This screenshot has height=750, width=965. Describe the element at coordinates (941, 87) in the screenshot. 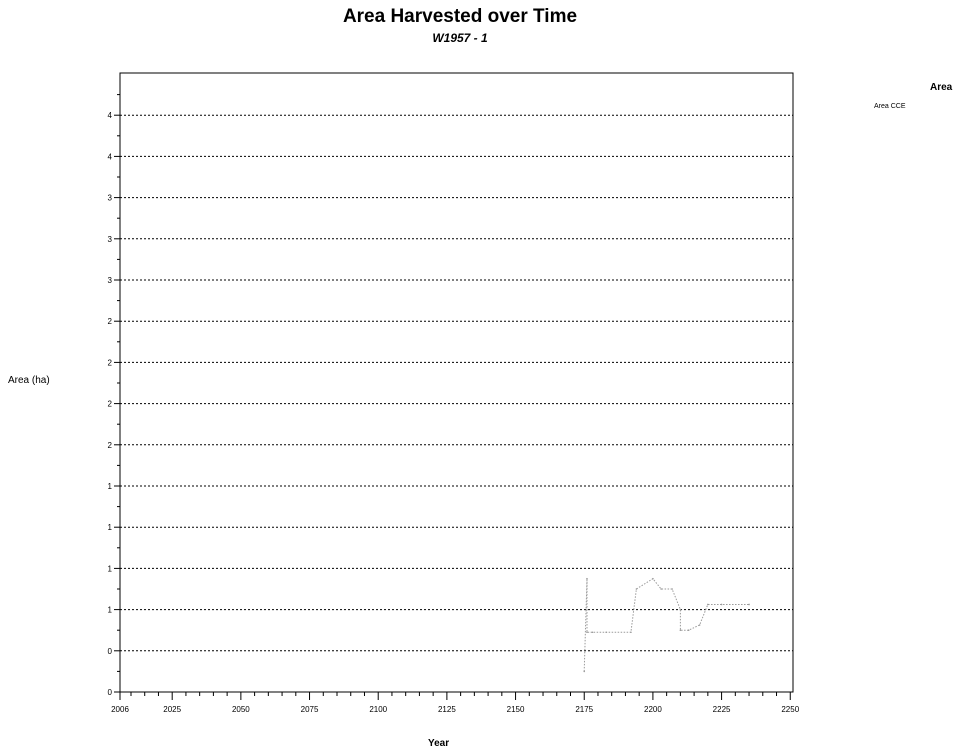

I see `legend-title: Area` at that location.